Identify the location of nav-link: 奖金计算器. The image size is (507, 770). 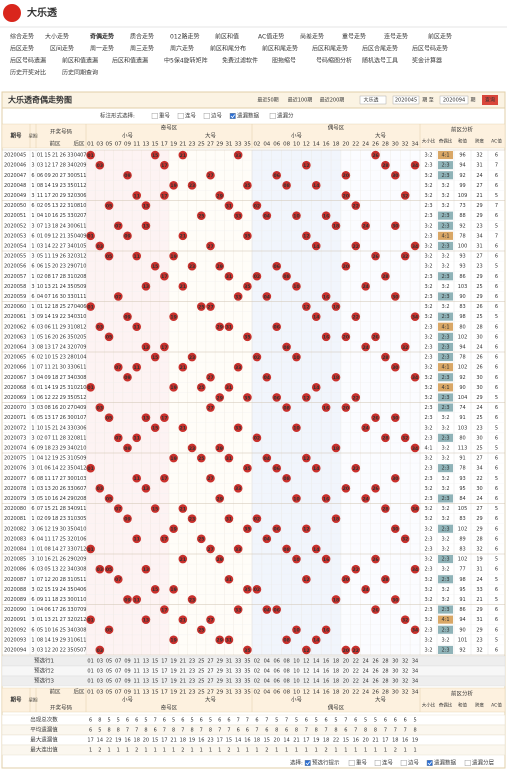
(427, 61).